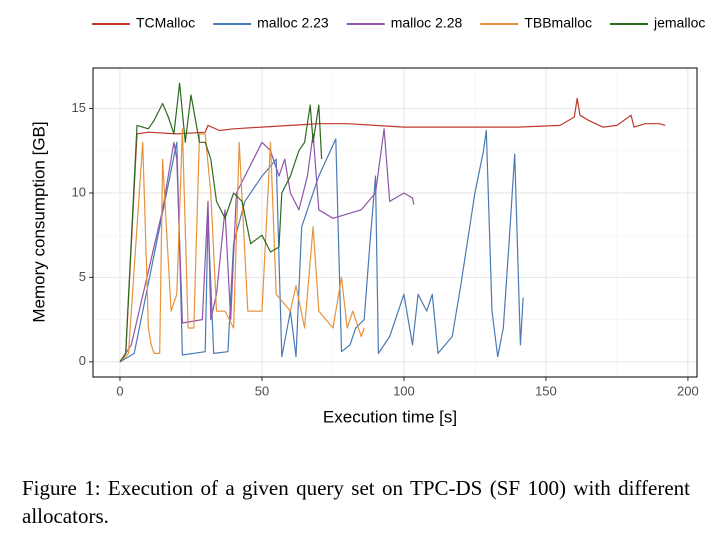 The width and height of the screenshot is (728, 550). What do you see at coordinates (82, 276) in the screenshot?
I see `y-tick-label: 5` at bounding box center [82, 276].